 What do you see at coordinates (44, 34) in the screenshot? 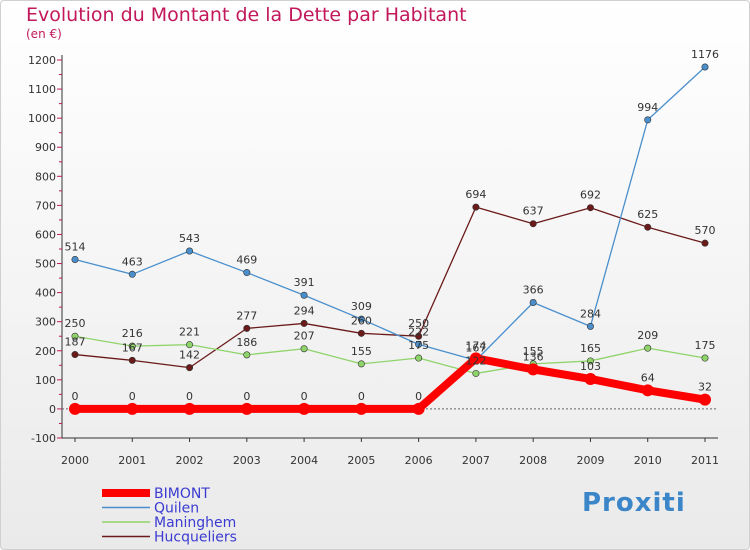
I see `chart-subtitle: (en €)` at bounding box center [44, 34].